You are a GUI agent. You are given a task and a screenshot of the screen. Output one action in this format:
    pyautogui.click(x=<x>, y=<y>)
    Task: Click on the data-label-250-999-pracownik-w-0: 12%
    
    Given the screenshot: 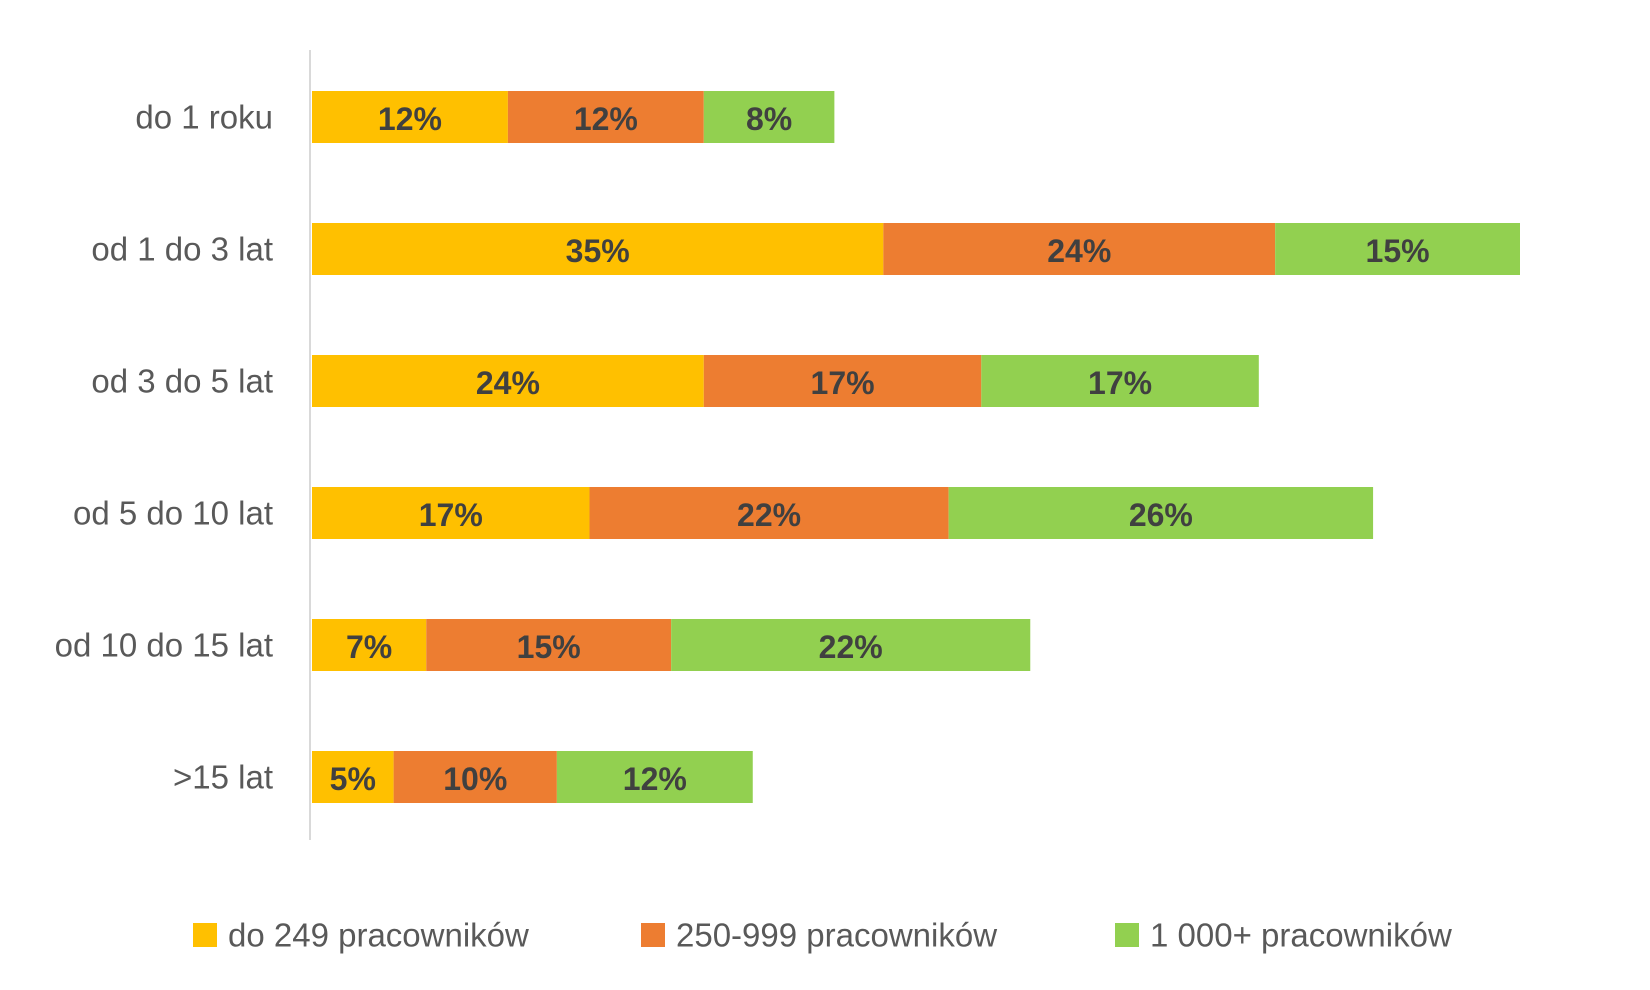 What is the action you would take?
    pyautogui.click(x=606, y=119)
    